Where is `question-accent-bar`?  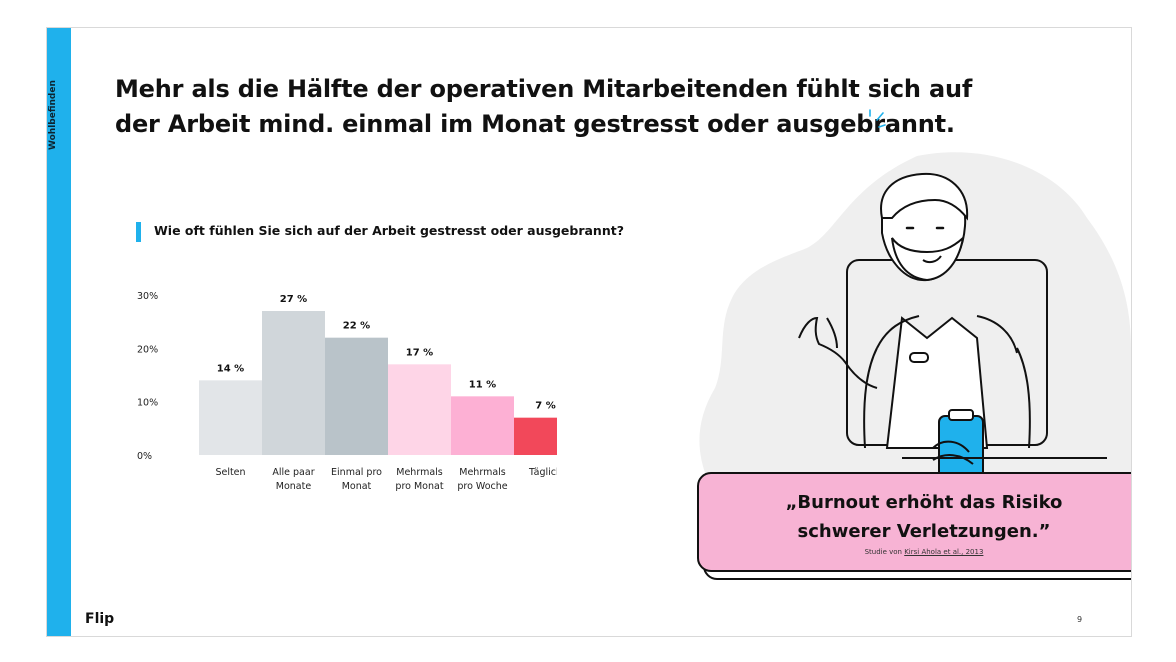 question-accent-bar is located at coordinates (138, 232).